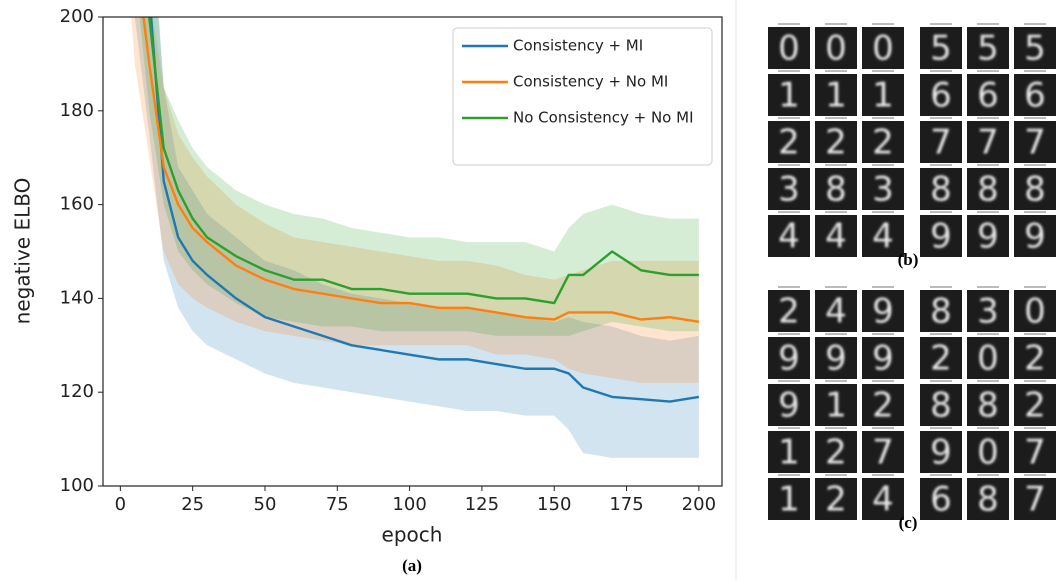  Describe the element at coordinates (941, 500) in the screenshot. I see `digit: 6` at that location.